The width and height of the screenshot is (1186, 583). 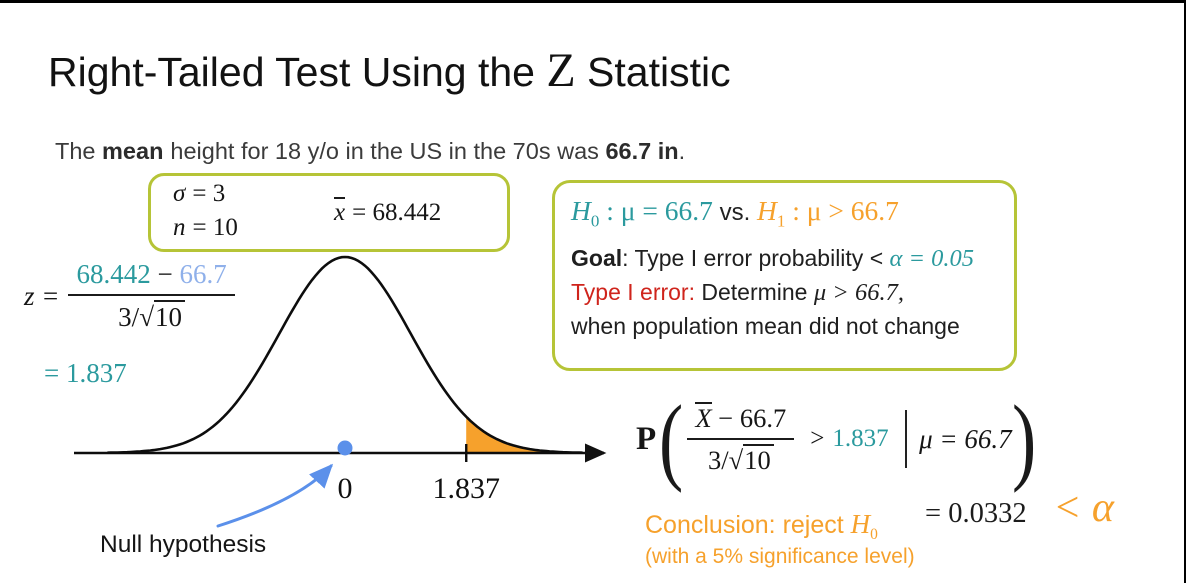 What do you see at coordinates (85, 373) in the screenshot?
I see `z-result: = 1.837` at bounding box center [85, 373].